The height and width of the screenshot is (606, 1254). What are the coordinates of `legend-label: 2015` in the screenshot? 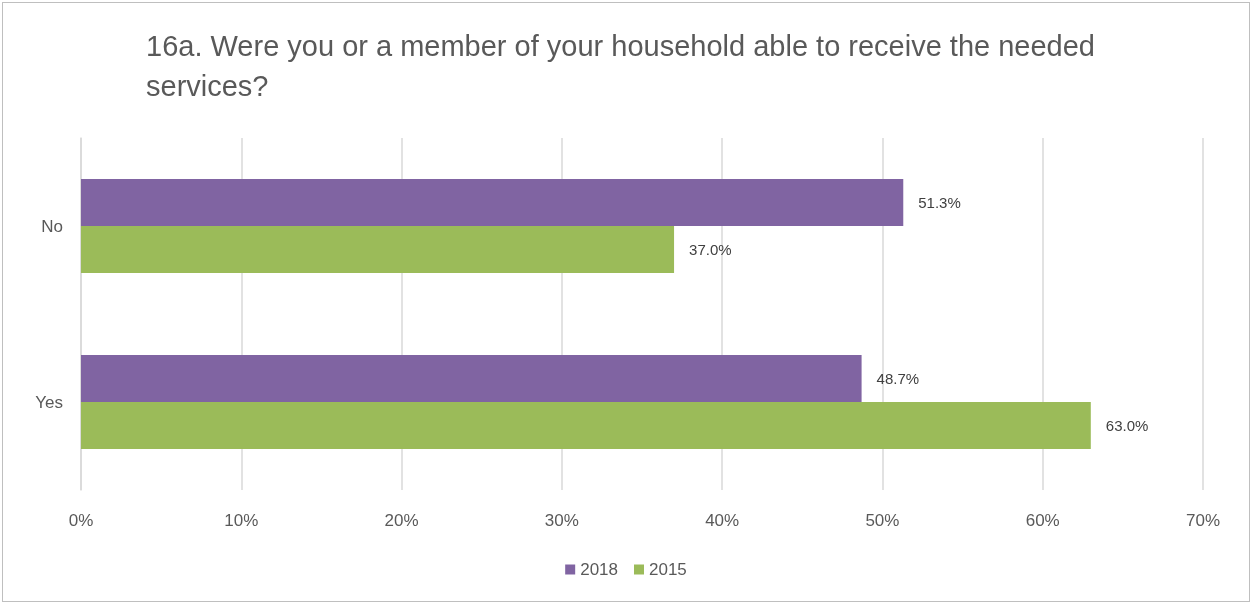 It's located at (668, 569).